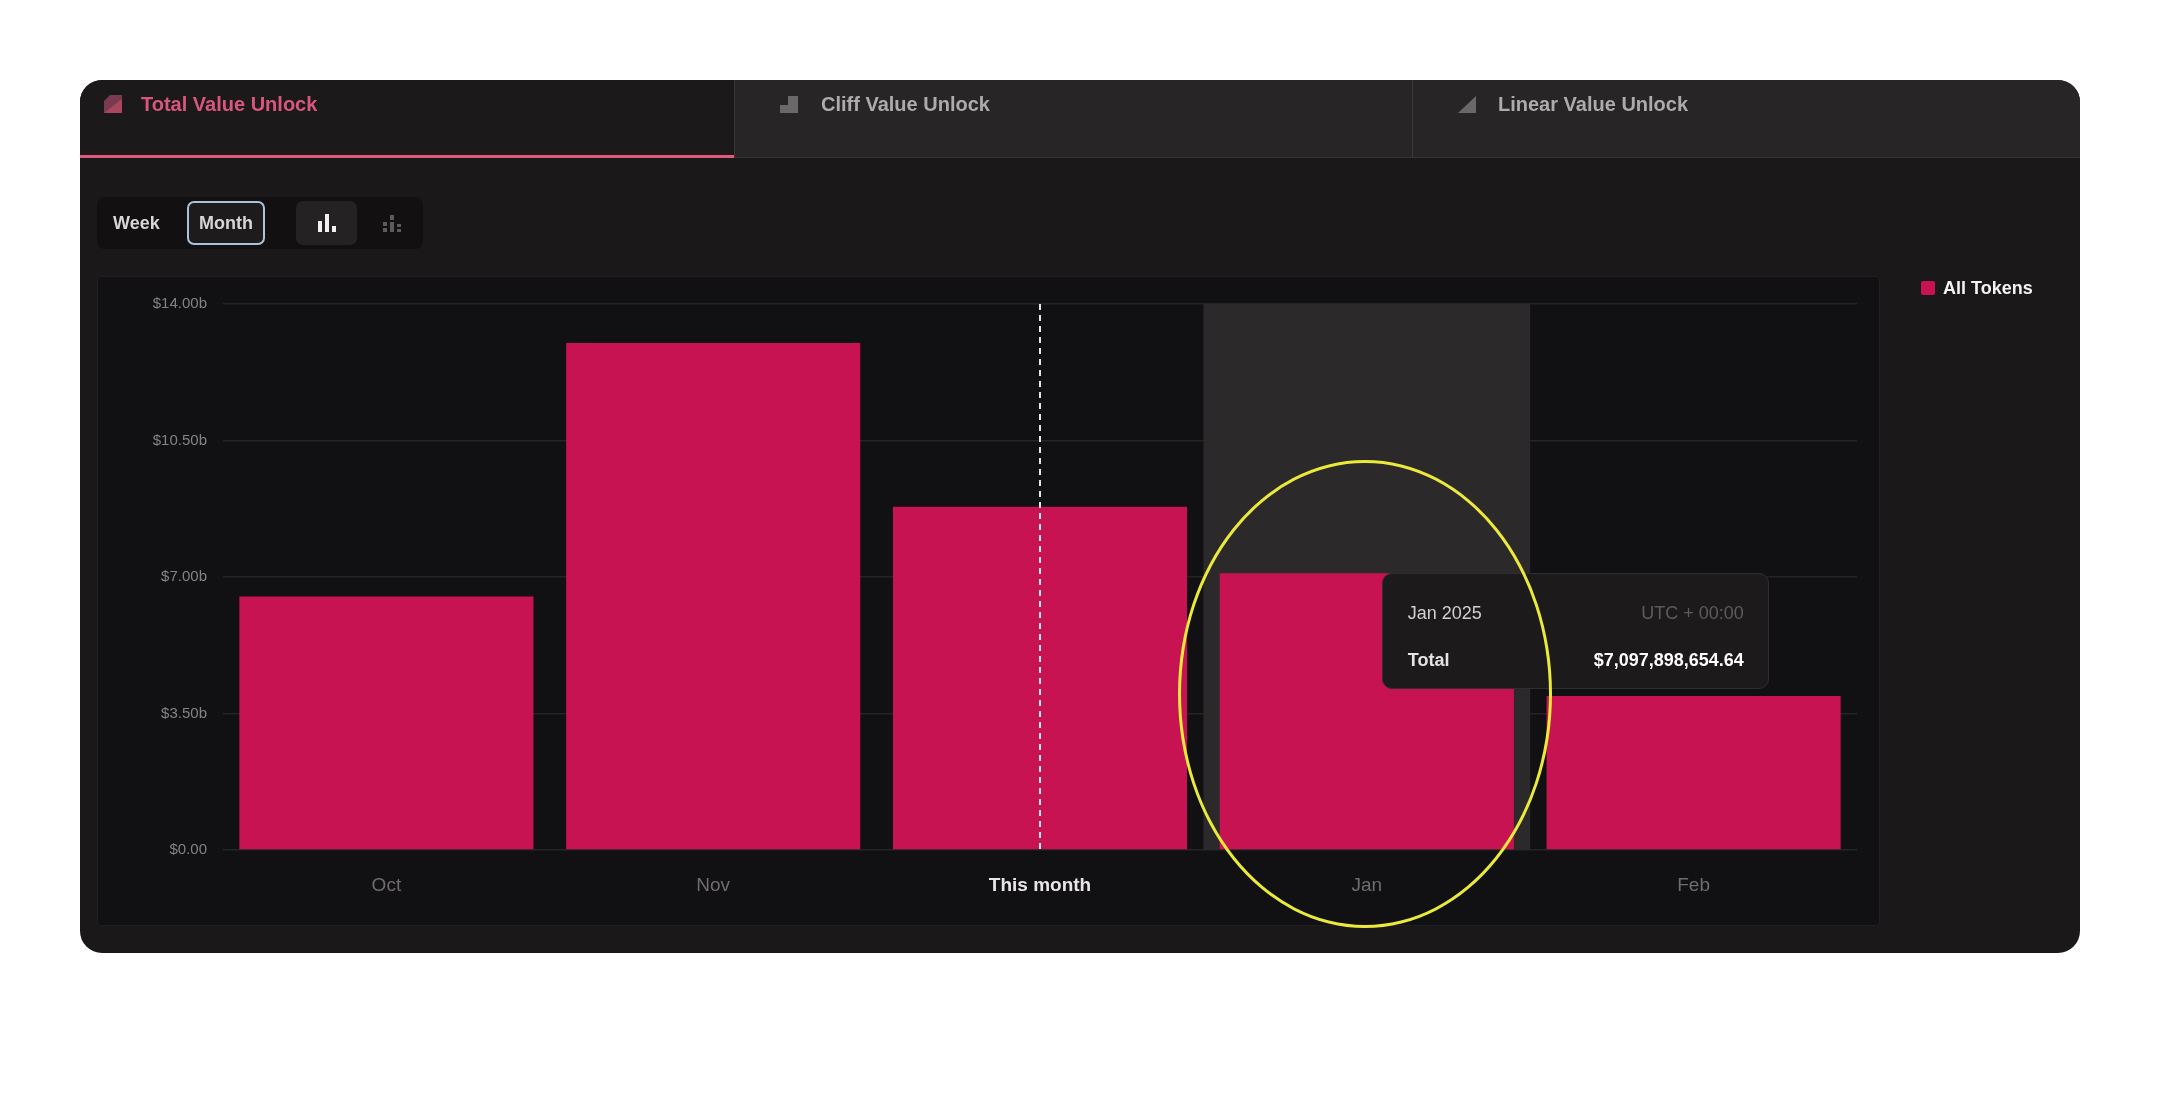 This screenshot has width=2160, height=1114. What do you see at coordinates (226, 223) in the screenshot?
I see `text: Month` at bounding box center [226, 223].